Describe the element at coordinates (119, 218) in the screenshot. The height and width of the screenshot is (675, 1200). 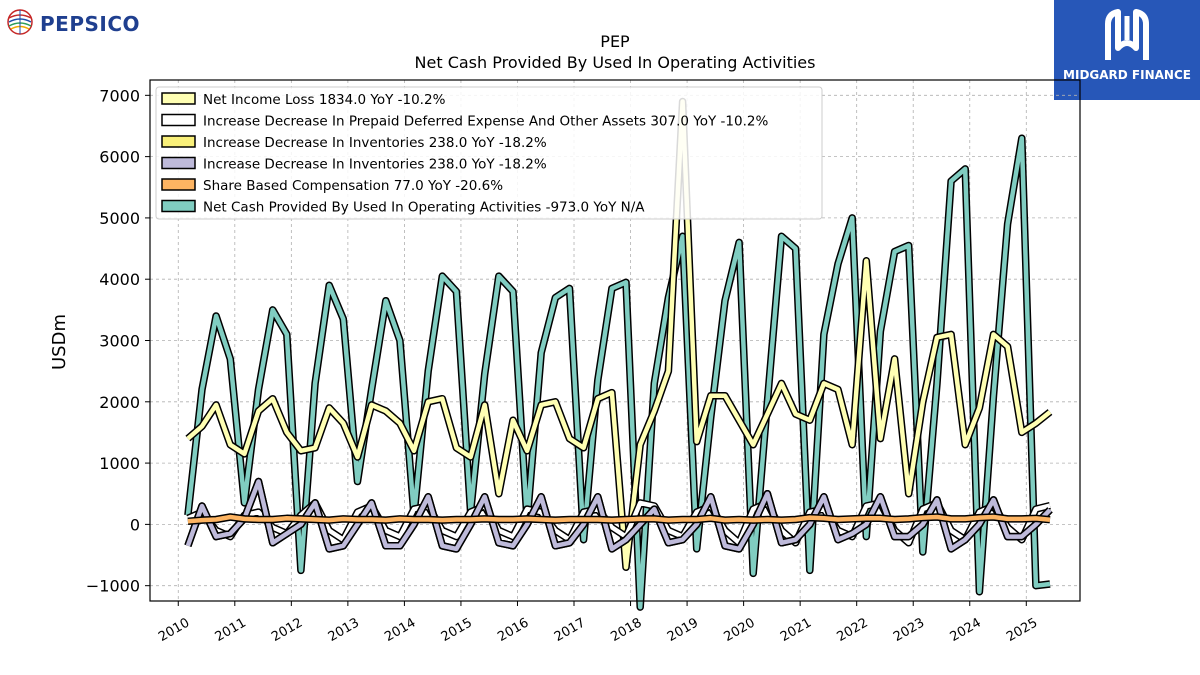
I see `y-tick-label: 5000` at that location.